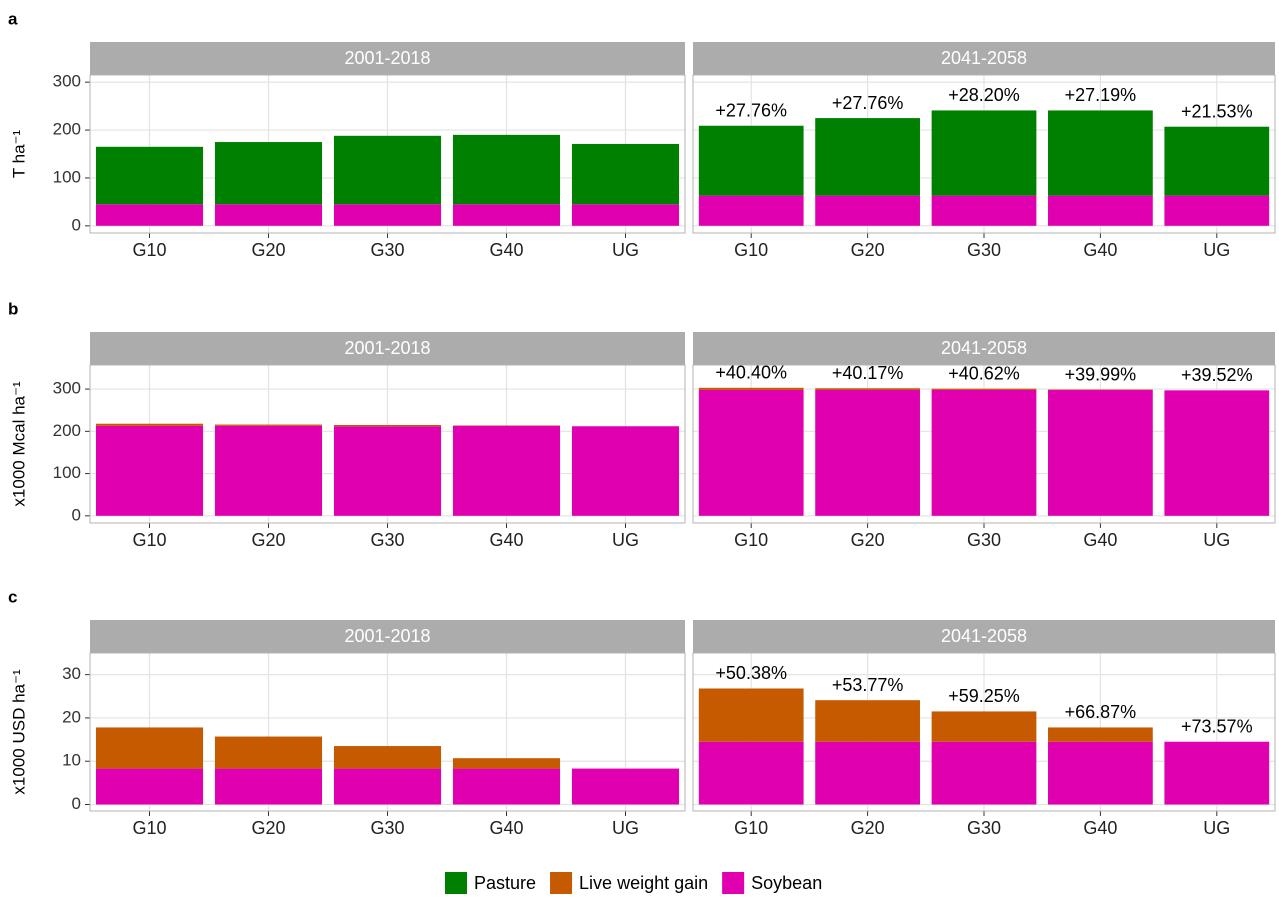  What do you see at coordinates (868, 373) in the screenshot?
I see `bar-annotation: +40.17%` at bounding box center [868, 373].